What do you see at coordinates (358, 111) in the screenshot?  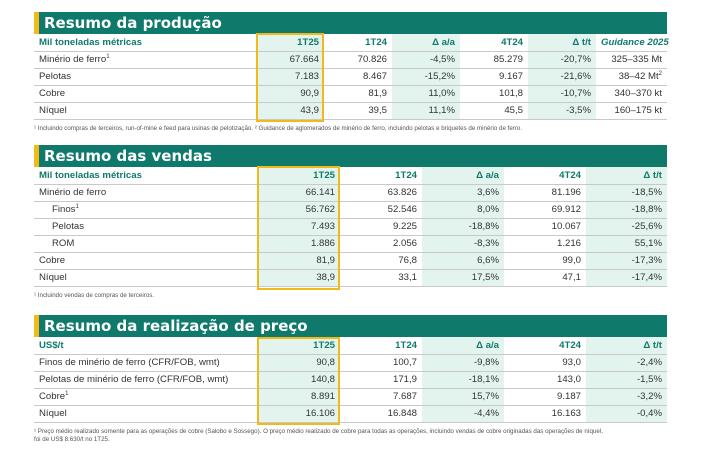 I see `cell-1t24: 39,5` at bounding box center [358, 111].